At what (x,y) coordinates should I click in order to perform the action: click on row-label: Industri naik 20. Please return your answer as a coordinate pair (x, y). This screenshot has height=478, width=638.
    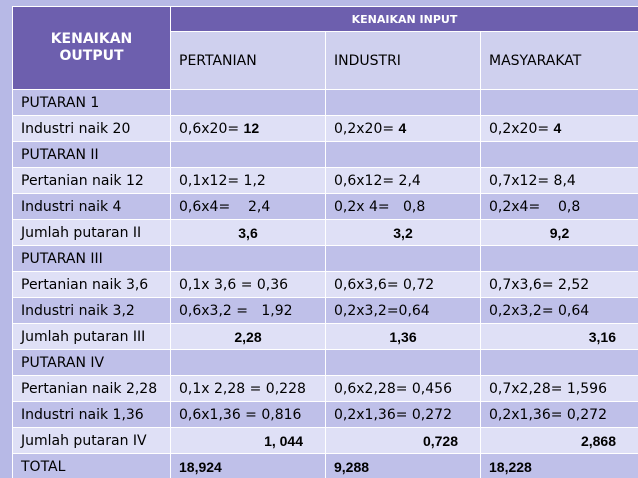
    Looking at the image, I should click on (91, 128).